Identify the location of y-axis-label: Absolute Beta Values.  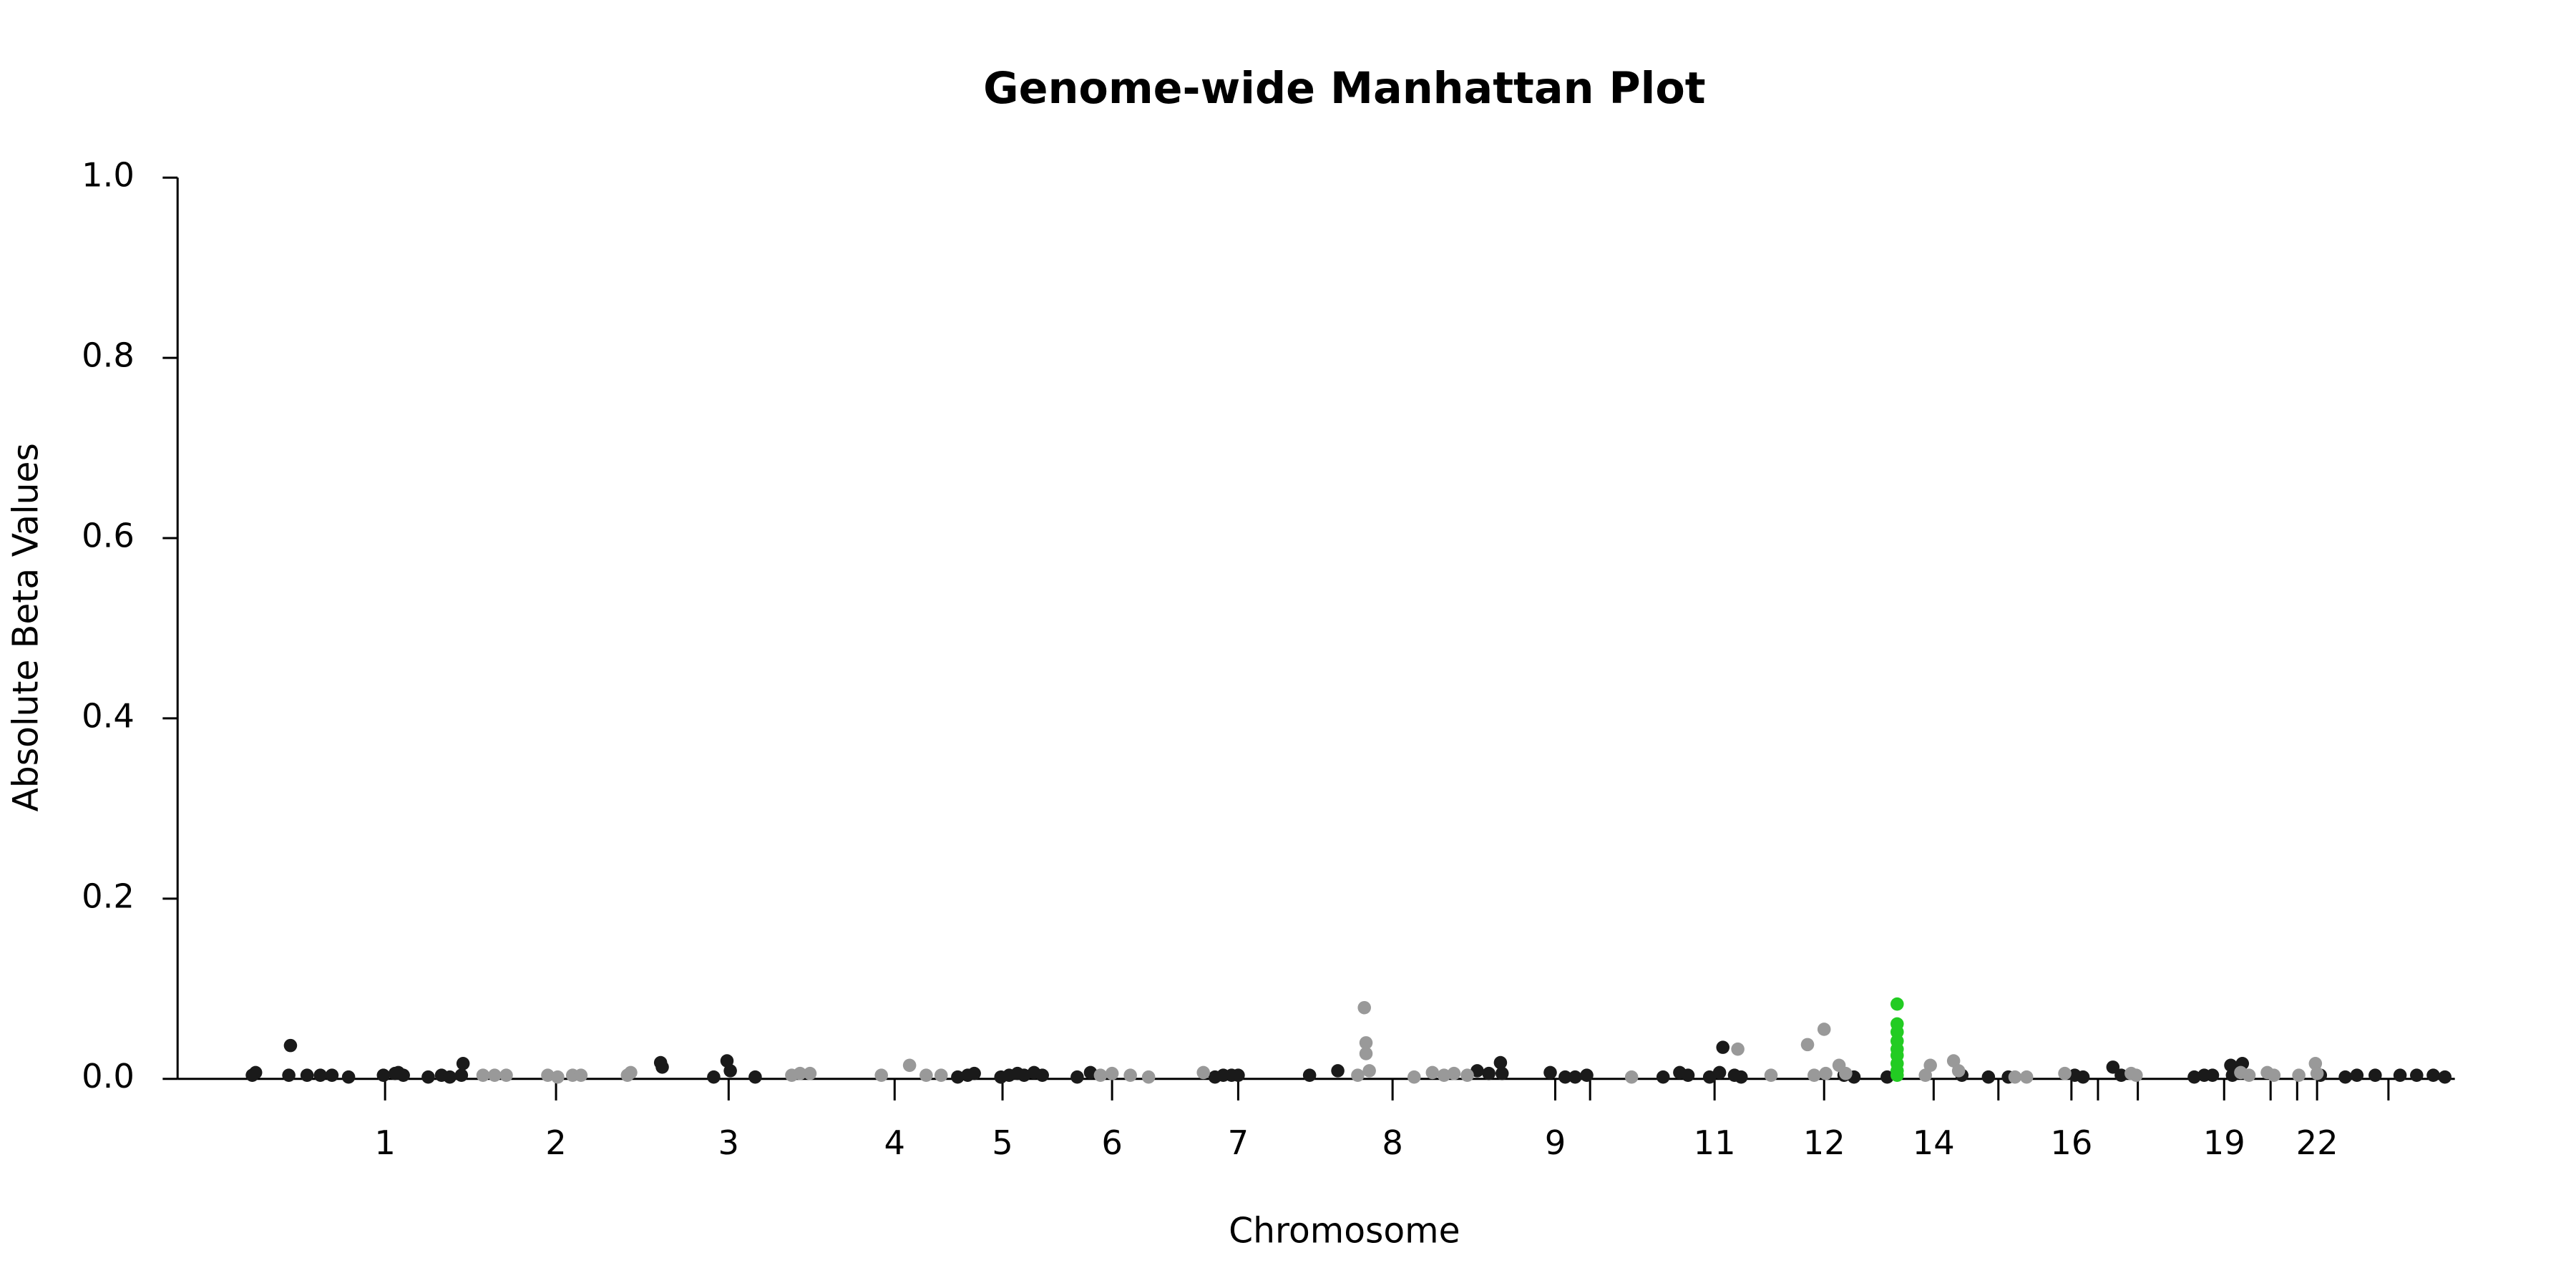
(26, 627).